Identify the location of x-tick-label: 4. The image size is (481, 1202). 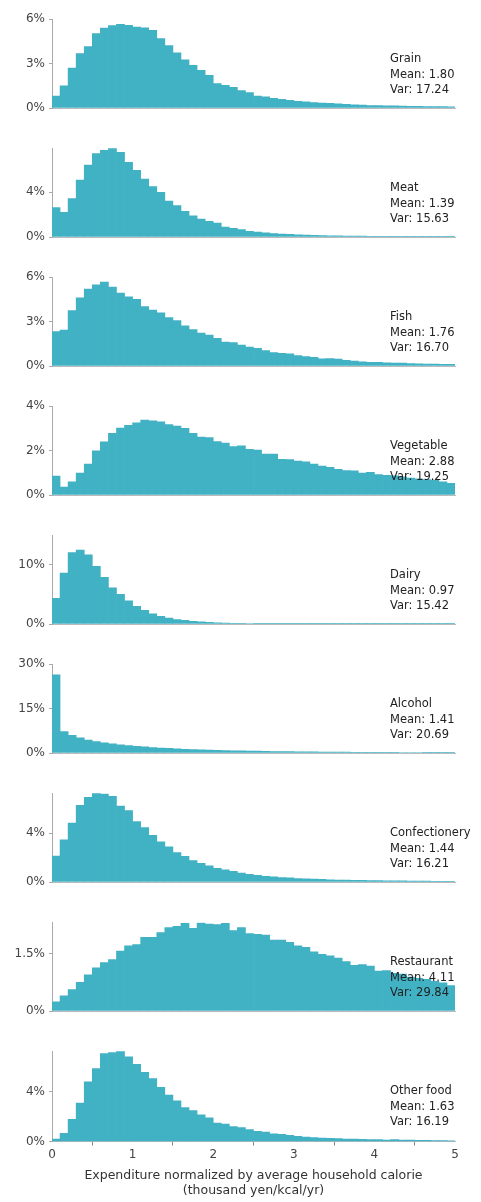
(374, 1153).